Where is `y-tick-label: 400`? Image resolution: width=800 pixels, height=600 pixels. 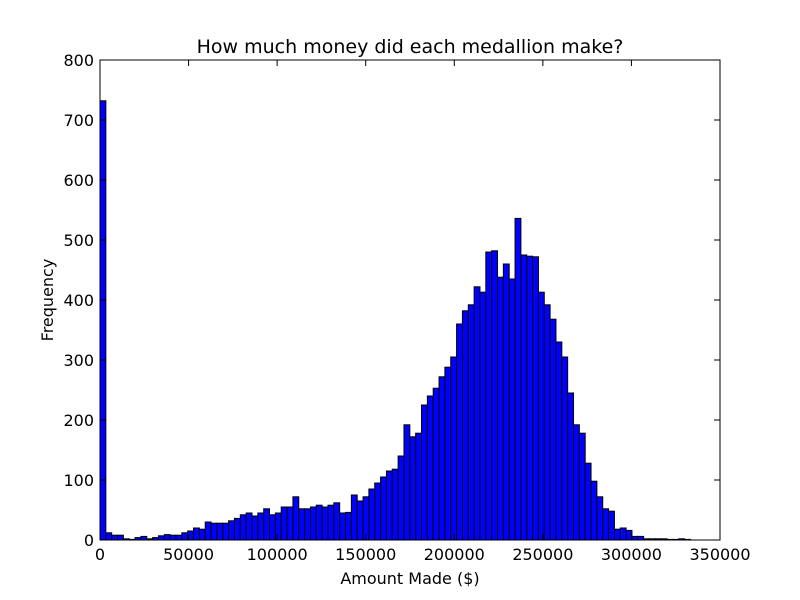 y-tick-label: 400 is located at coordinates (78, 300).